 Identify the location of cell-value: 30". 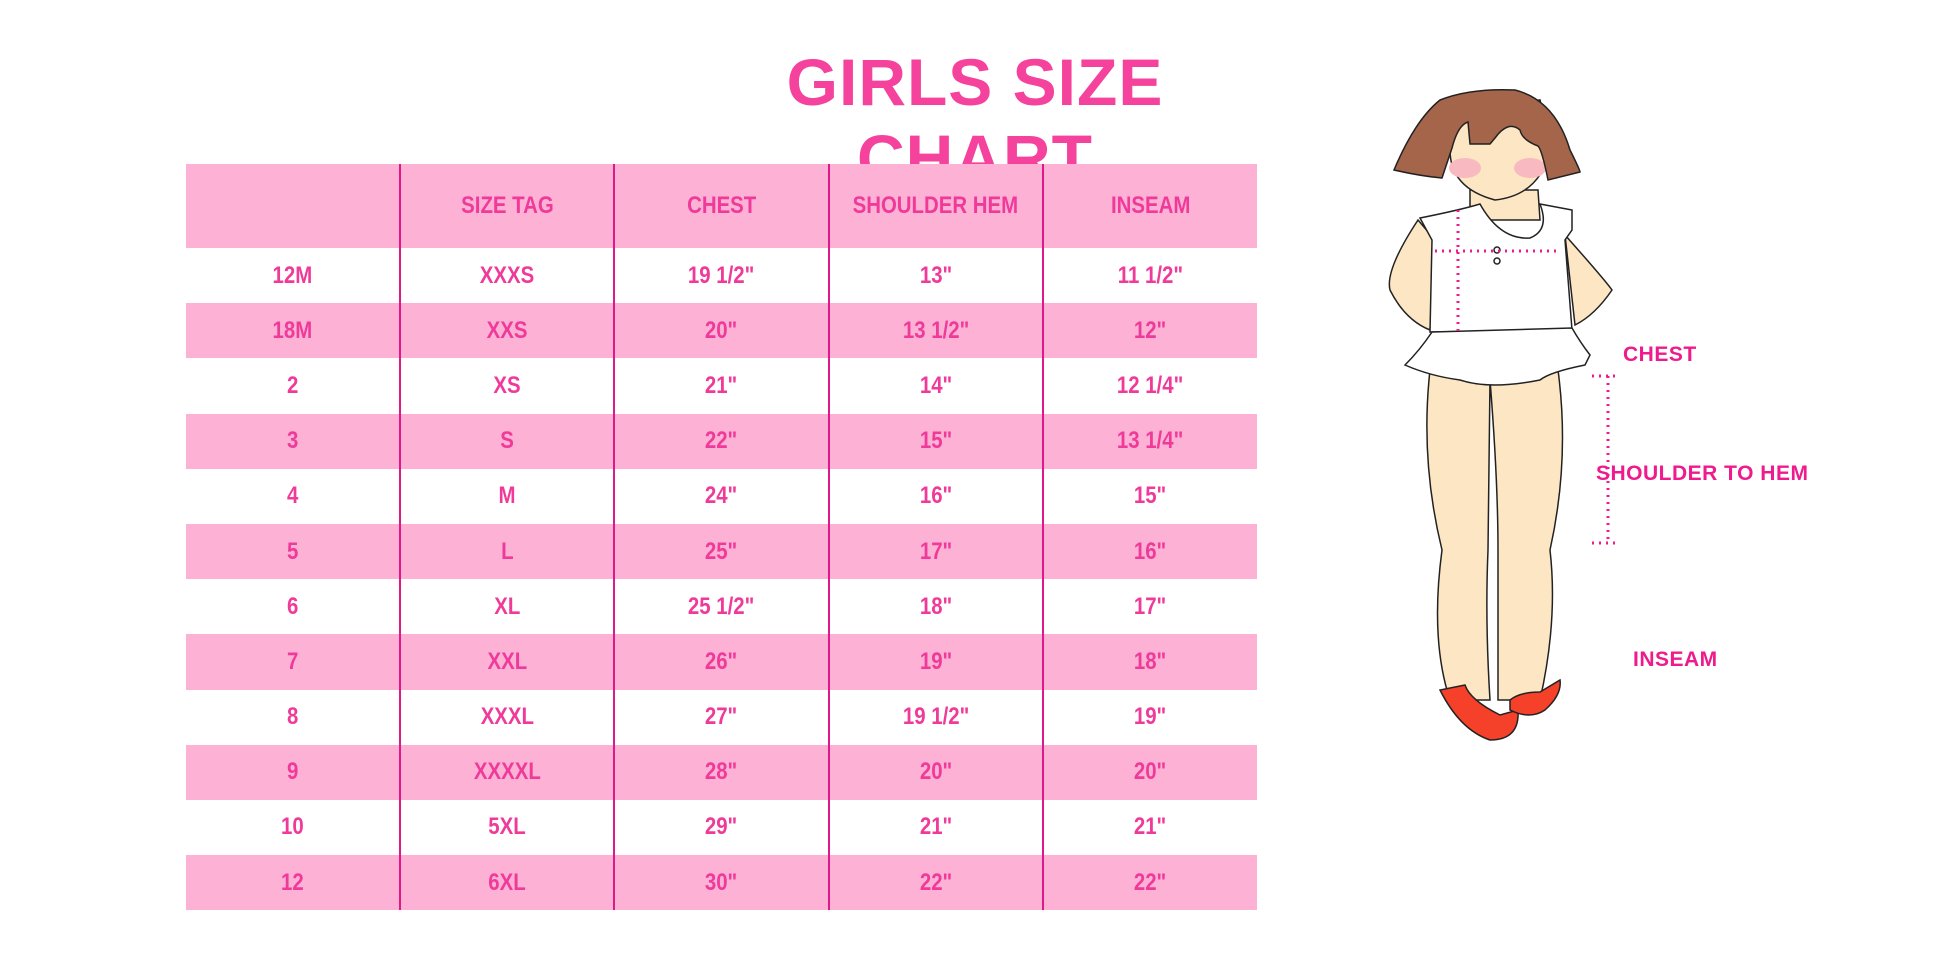
(721, 882).